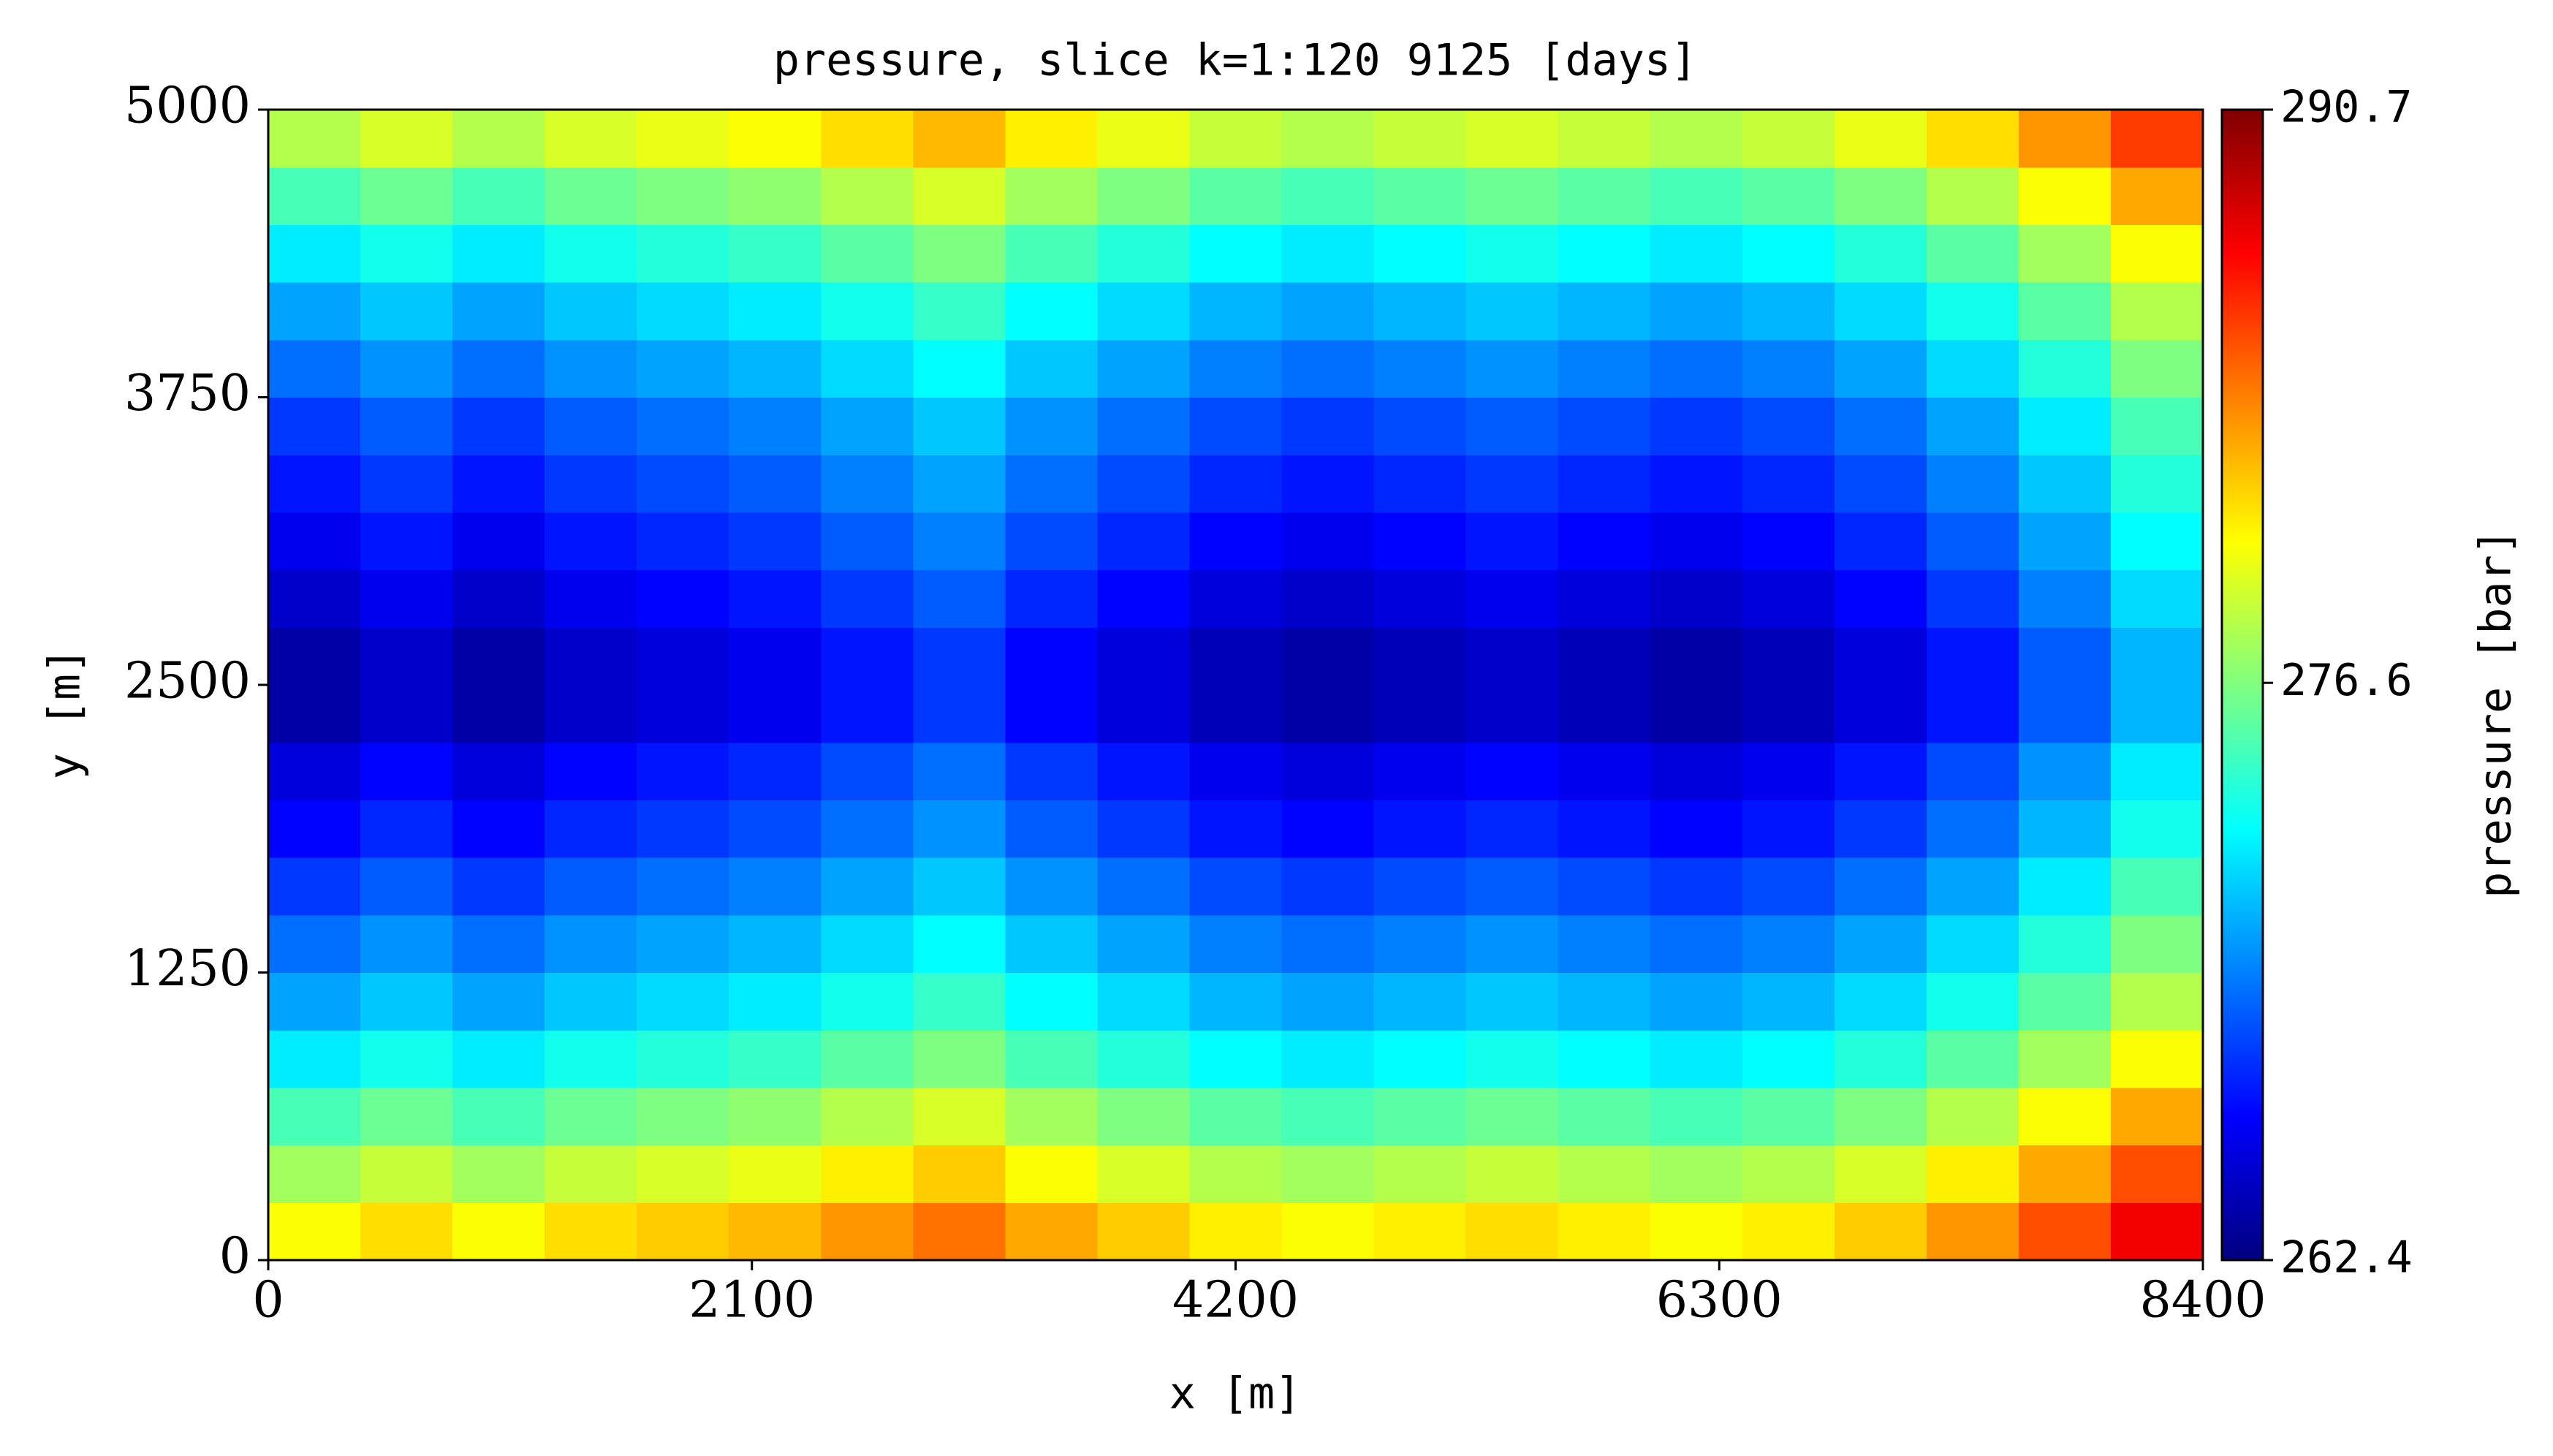 The height and width of the screenshot is (1456, 2553). What do you see at coordinates (2346, 680) in the screenshot?
I see `colorbar-tick-label: 276.6` at bounding box center [2346, 680].